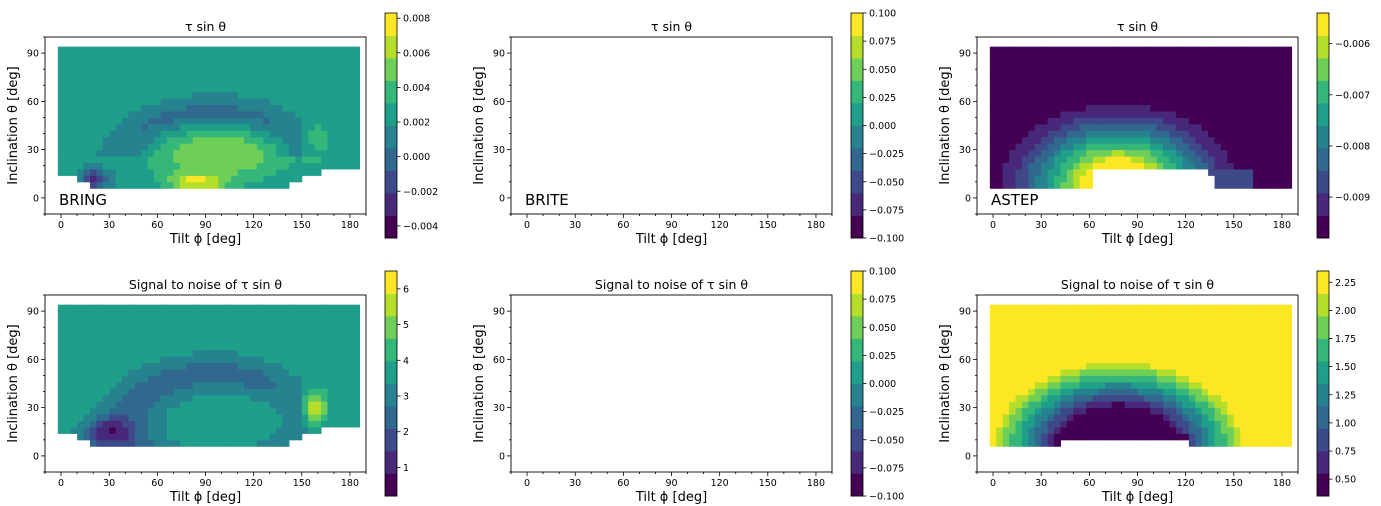 This screenshot has width=1381, height=506. What do you see at coordinates (671, 225) in the screenshot?
I see `x-tick-label: 90` at bounding box center [671, 225].